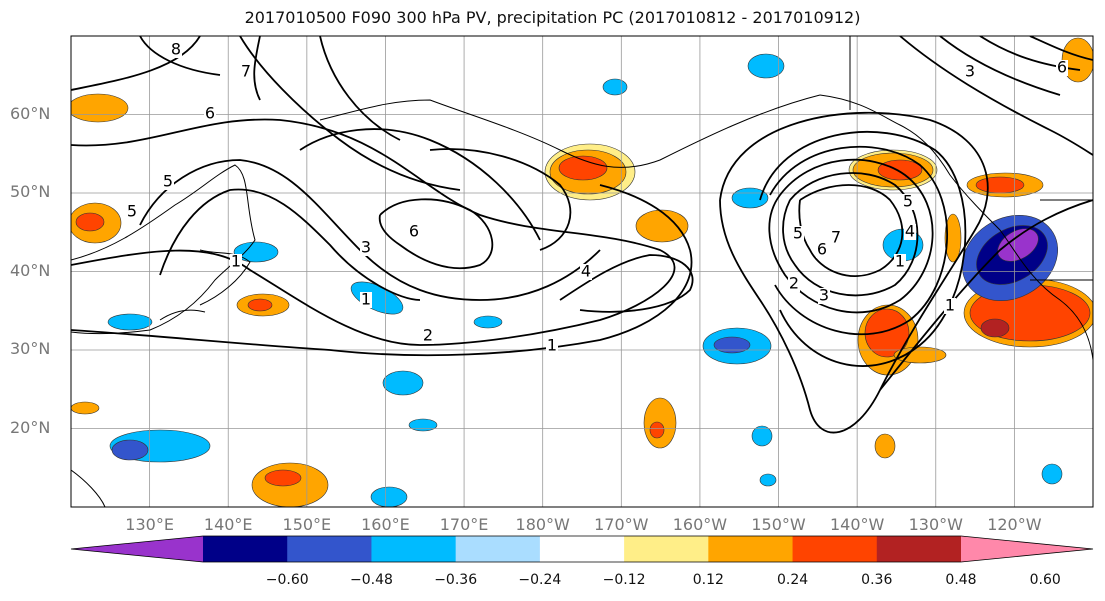  What do you see at coordinates (961, 580) in the screenshot?
I see `colorbar-tick-label: 0.48` at bounding box center [961, 580].